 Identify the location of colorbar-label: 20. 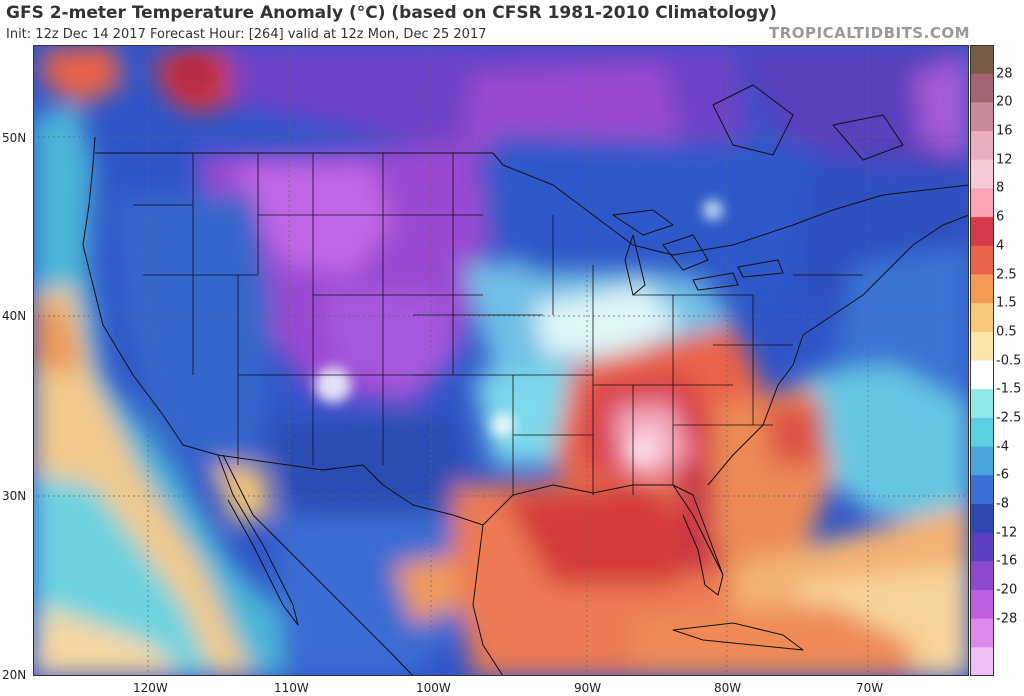
(1004, 102).